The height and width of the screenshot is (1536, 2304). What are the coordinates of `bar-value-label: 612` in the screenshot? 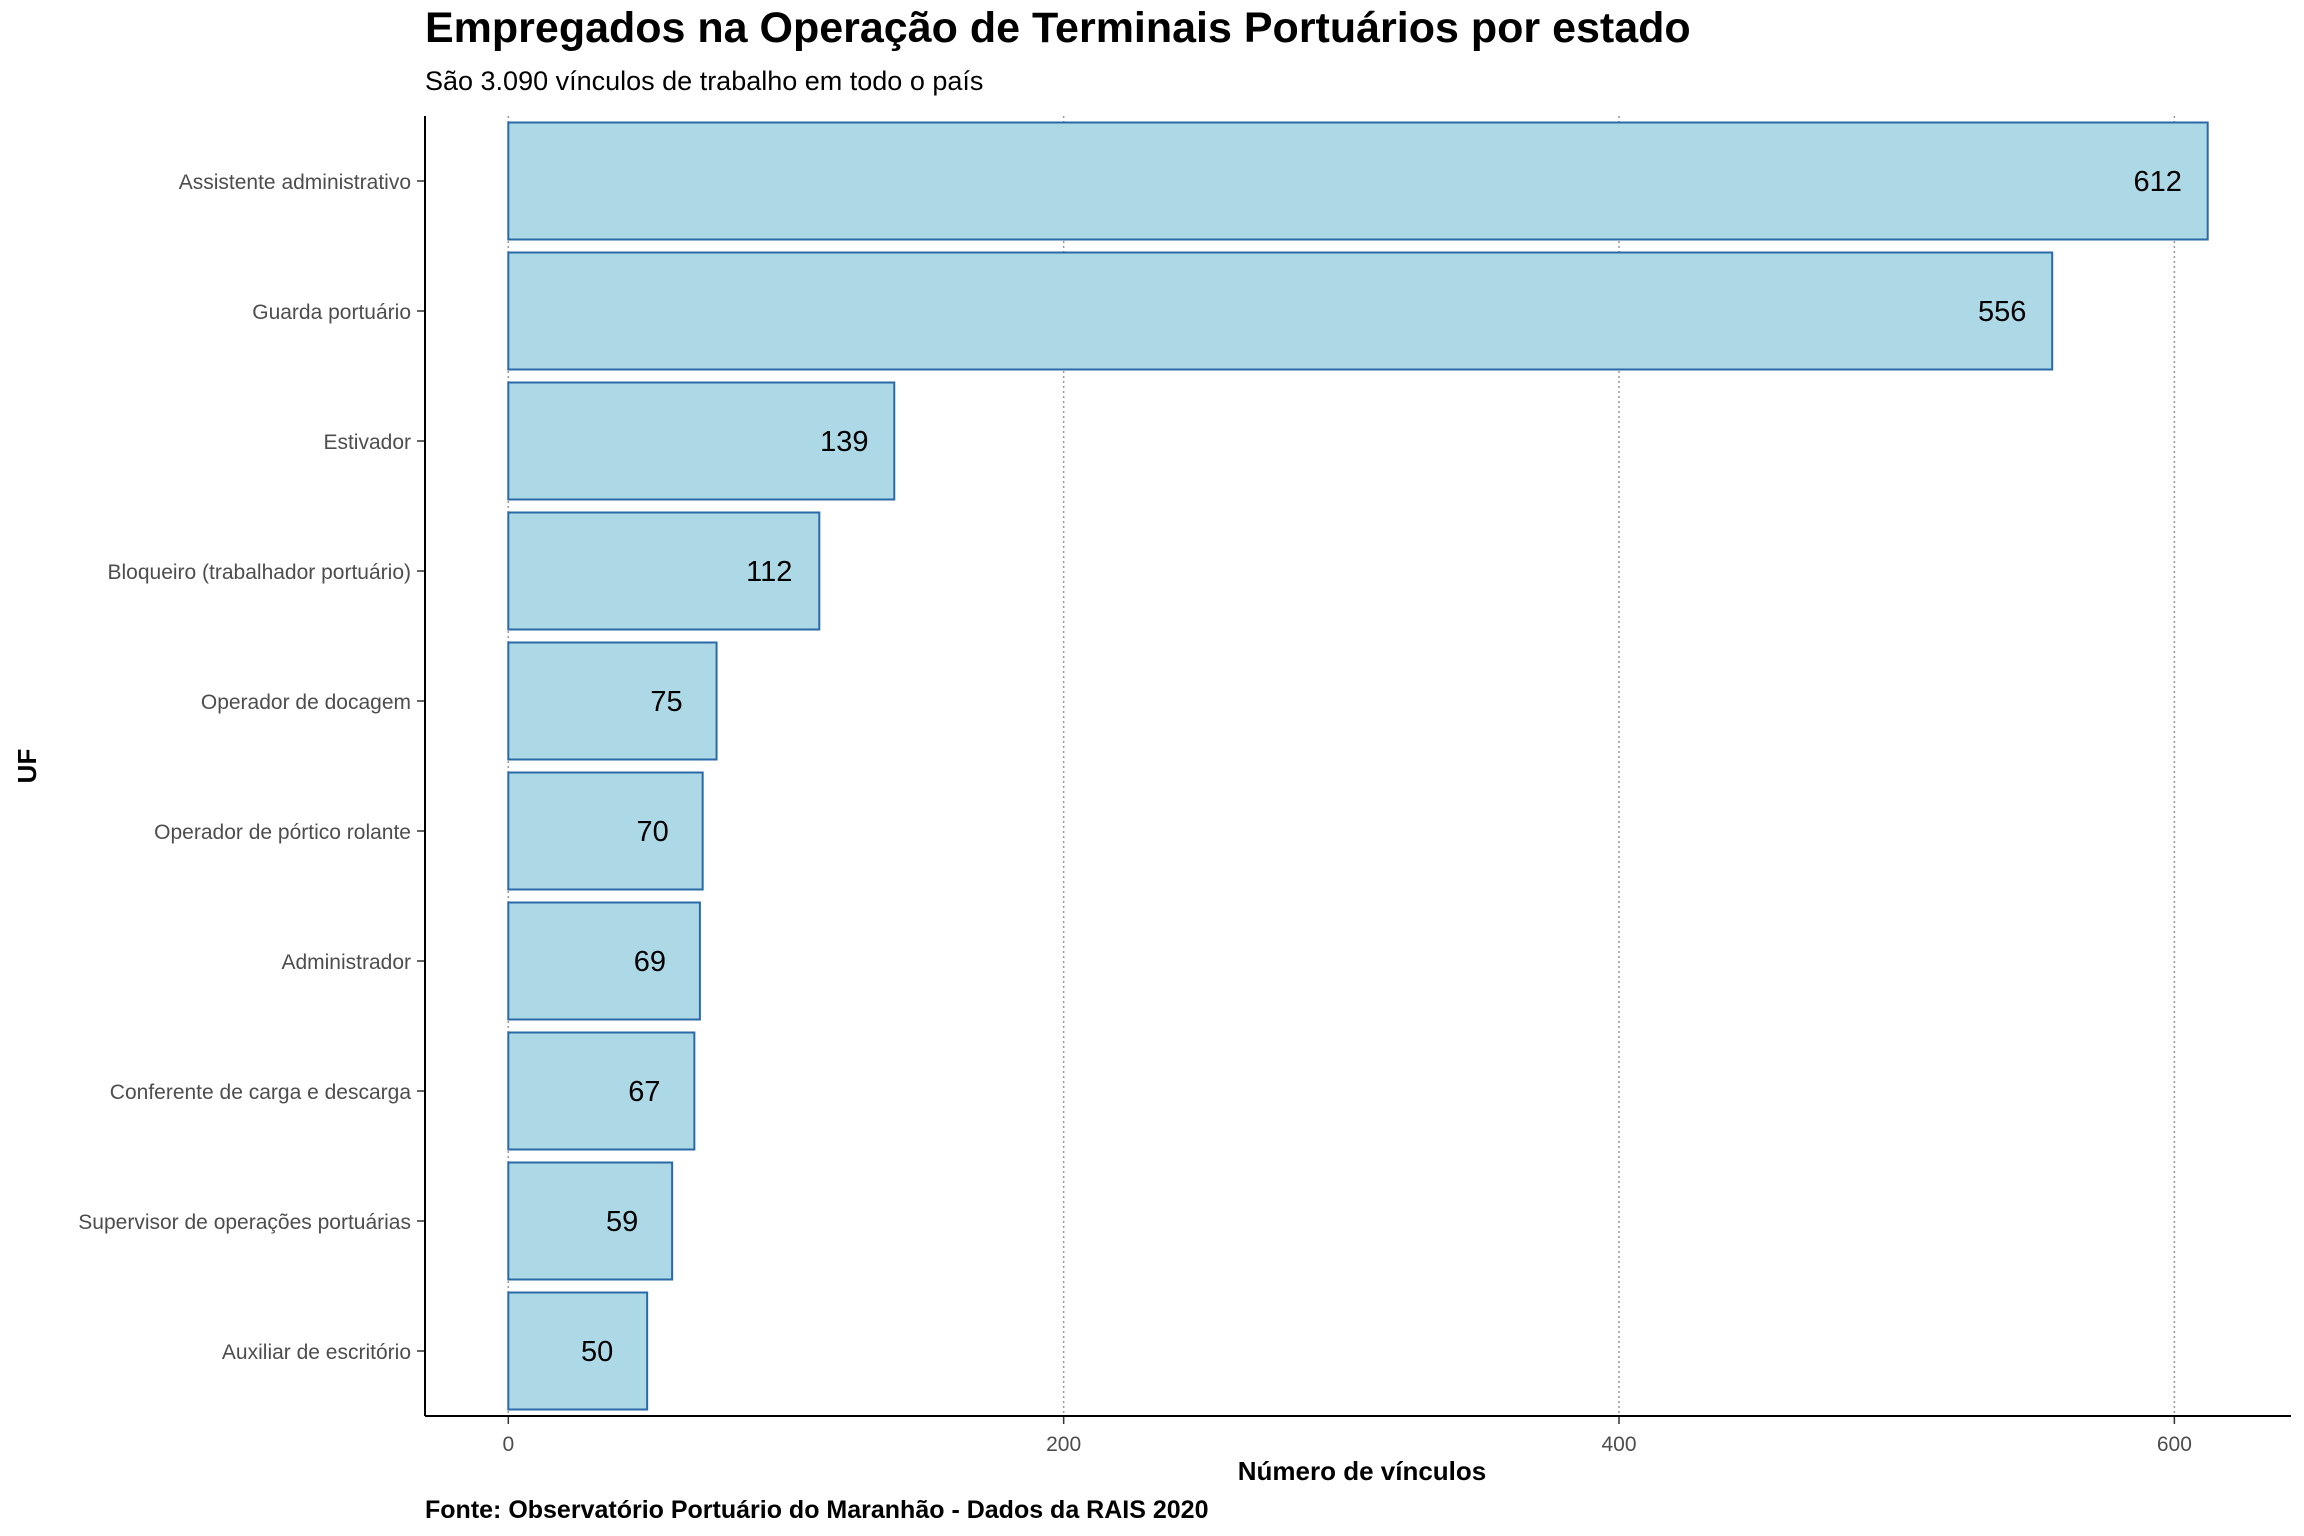 It's located at (2158, 182).